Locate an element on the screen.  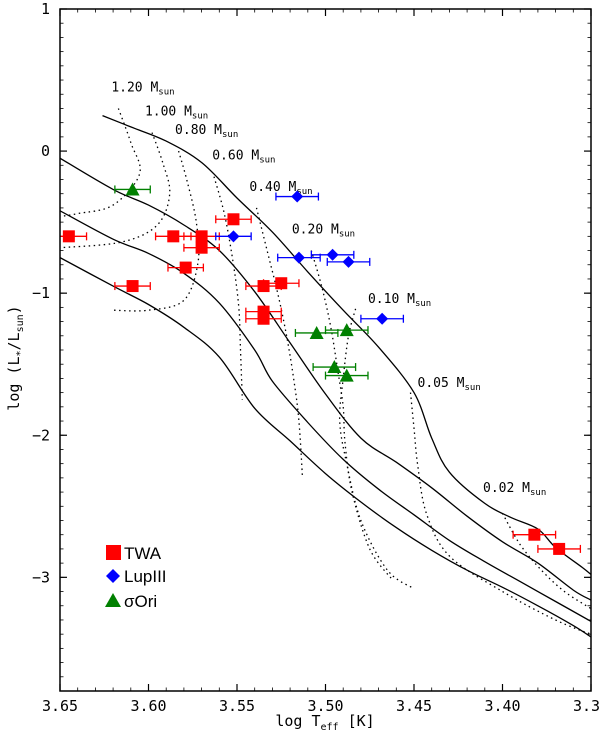
y-tick-label: 0 is located at coordinates (45, 151).